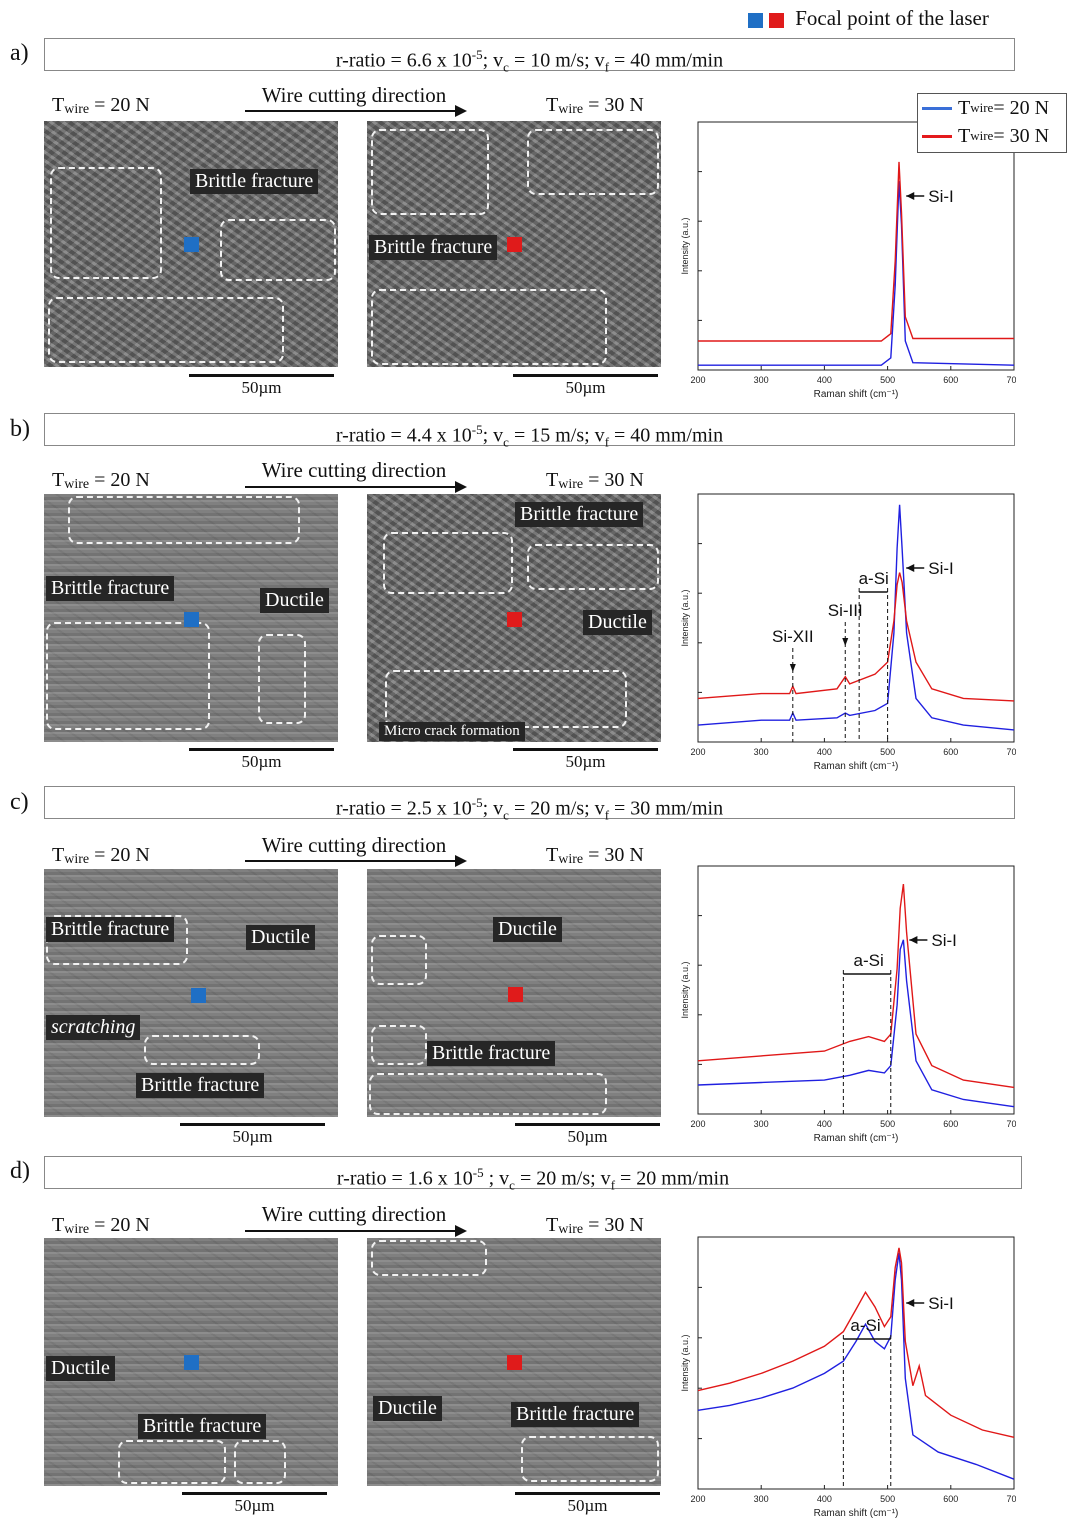  Describe the element at coordinates (868, 18) in the screenshot. I see `focal-point-legend: Focal point of the laser` at that location.